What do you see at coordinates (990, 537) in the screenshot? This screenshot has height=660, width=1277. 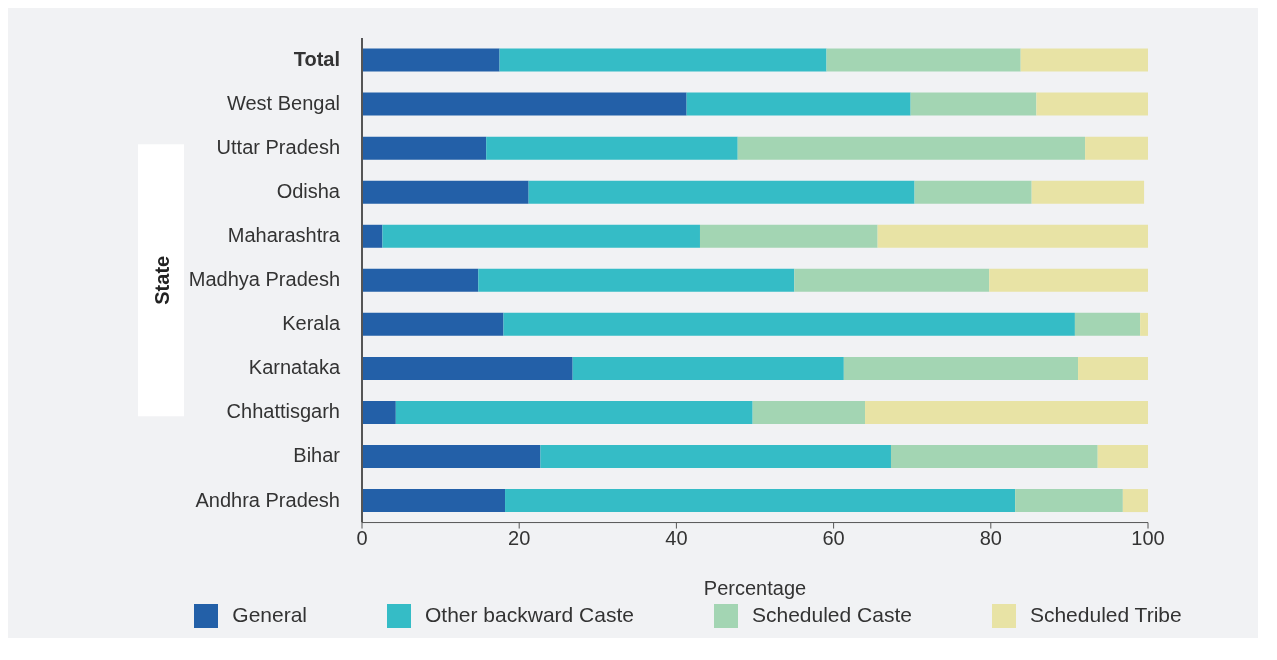 I see `x-tick-label: 80` at bounding box center [990, 537].